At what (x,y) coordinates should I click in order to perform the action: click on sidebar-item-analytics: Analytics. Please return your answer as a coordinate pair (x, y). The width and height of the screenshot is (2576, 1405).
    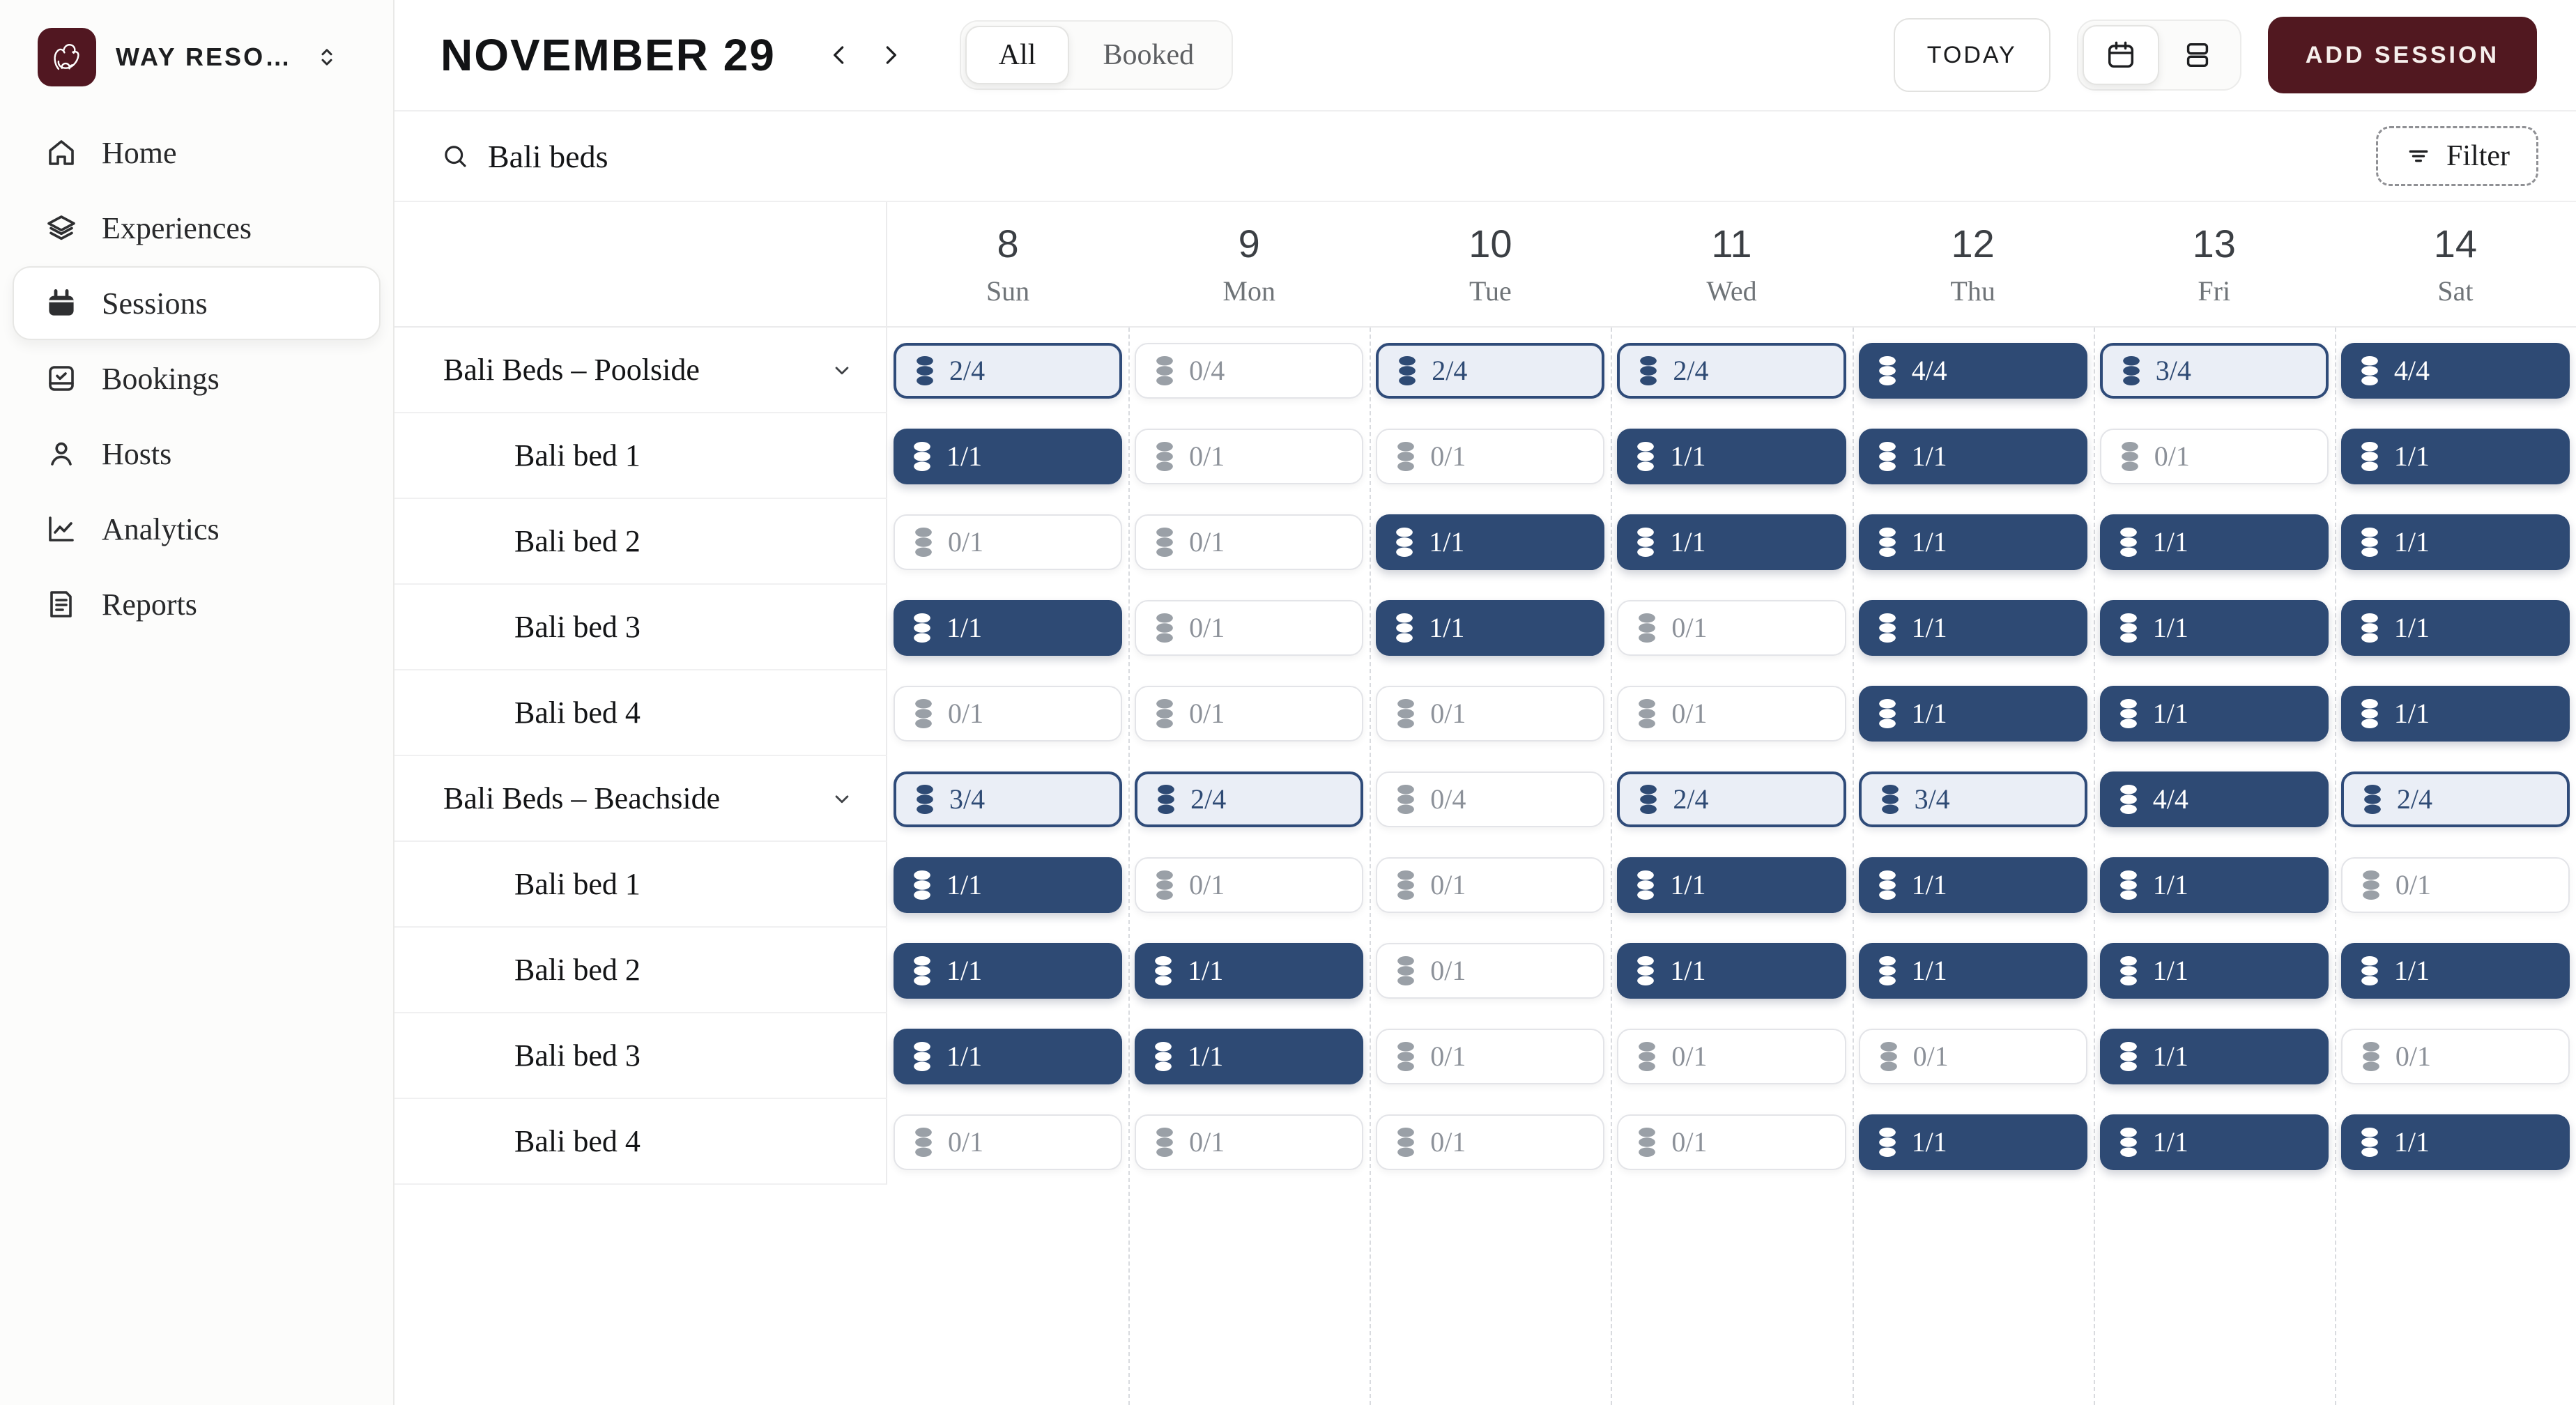
    Looking at the image, I should click on (197, 529).